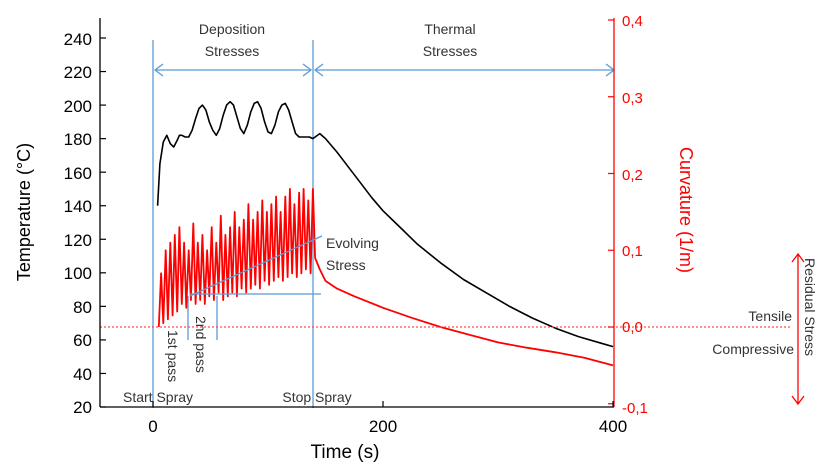  Describe the element at coordinates (78, 106) in the screenshot. I see `y-tick-label: 200` at that location.